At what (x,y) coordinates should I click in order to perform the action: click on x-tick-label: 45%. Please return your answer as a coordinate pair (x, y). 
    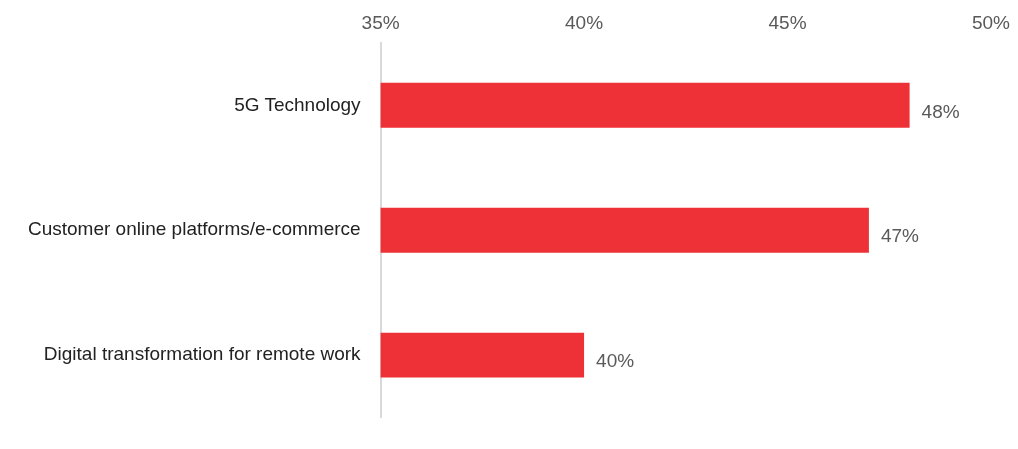
    Looking at the image, I should click on (787, 22).